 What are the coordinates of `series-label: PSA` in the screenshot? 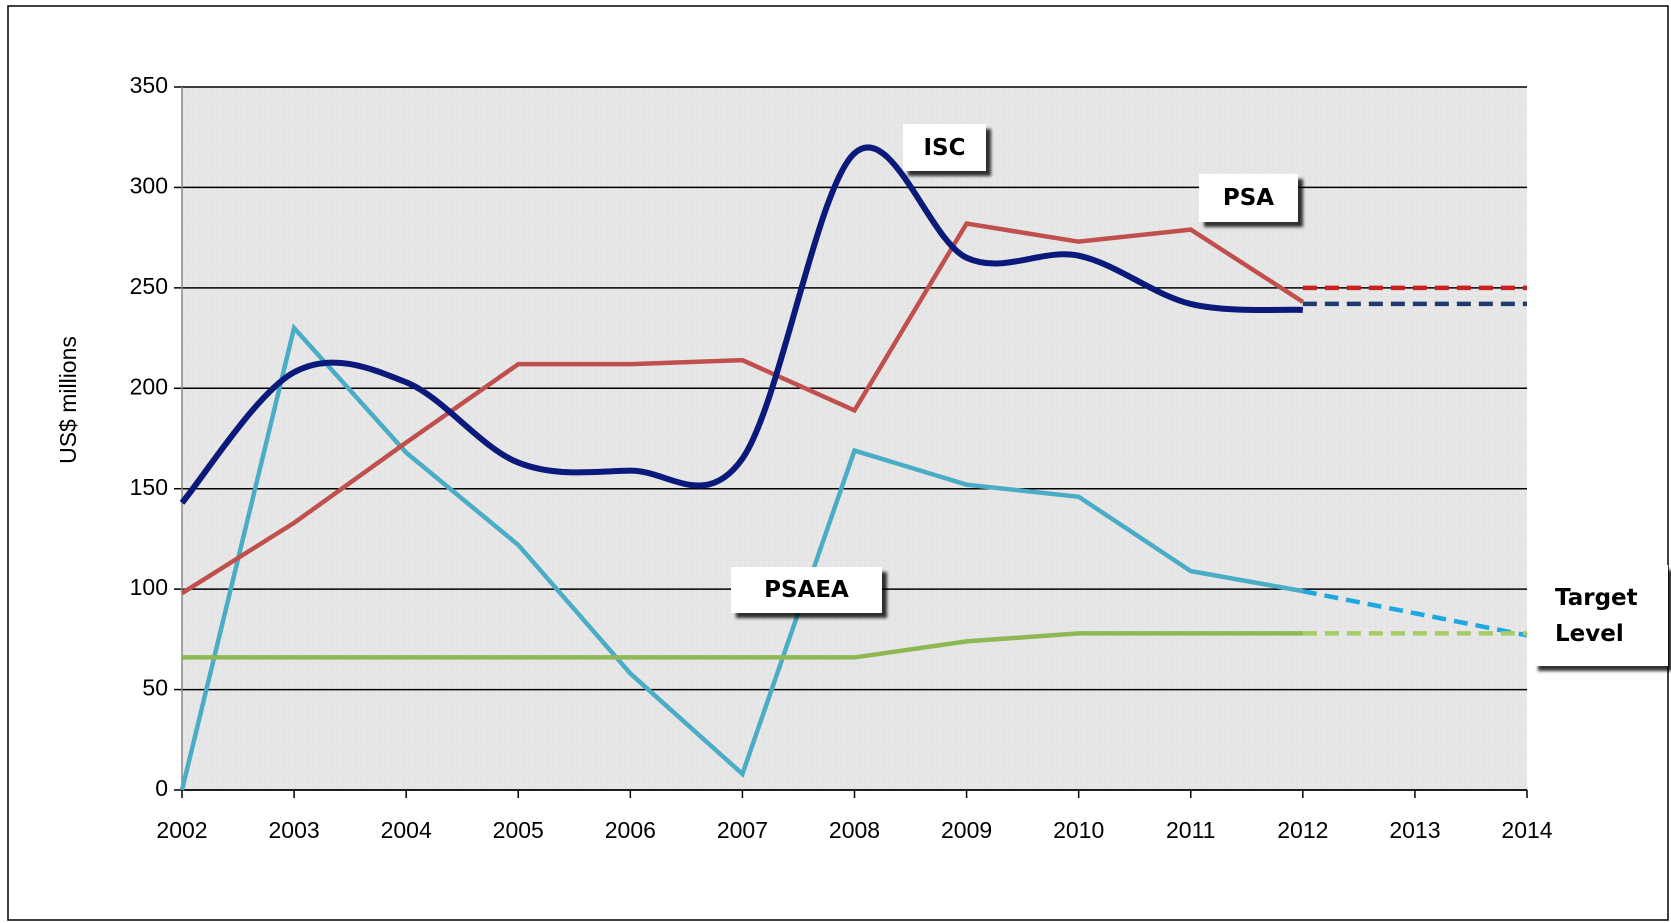 It's located at (1248, 198).